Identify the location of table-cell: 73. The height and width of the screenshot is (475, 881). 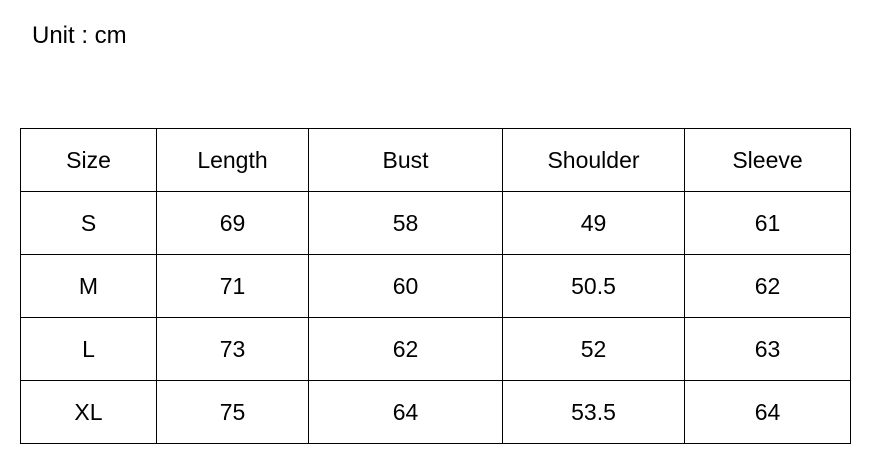
(232, 349).